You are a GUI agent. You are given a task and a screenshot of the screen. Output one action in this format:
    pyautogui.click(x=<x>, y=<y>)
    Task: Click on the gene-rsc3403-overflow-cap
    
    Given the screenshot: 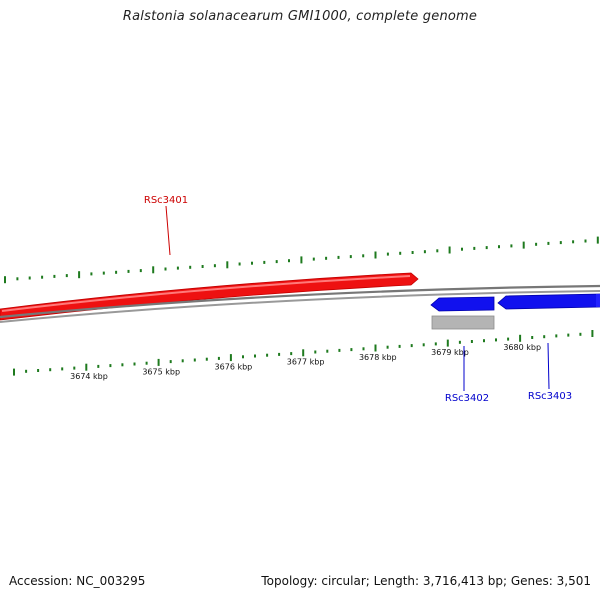 What is the action you would take?
    pyautogui.click(x=598, y=300)
    